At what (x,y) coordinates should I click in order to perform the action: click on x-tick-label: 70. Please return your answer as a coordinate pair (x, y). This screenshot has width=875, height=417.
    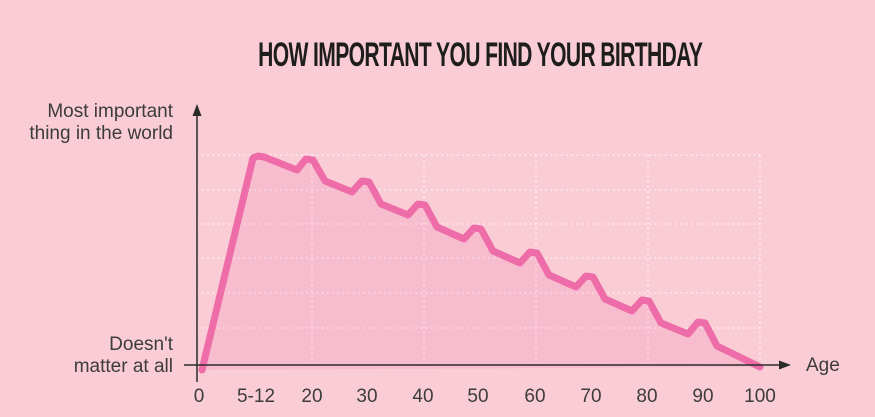
    Looking at the image, I should click on (591, 396).